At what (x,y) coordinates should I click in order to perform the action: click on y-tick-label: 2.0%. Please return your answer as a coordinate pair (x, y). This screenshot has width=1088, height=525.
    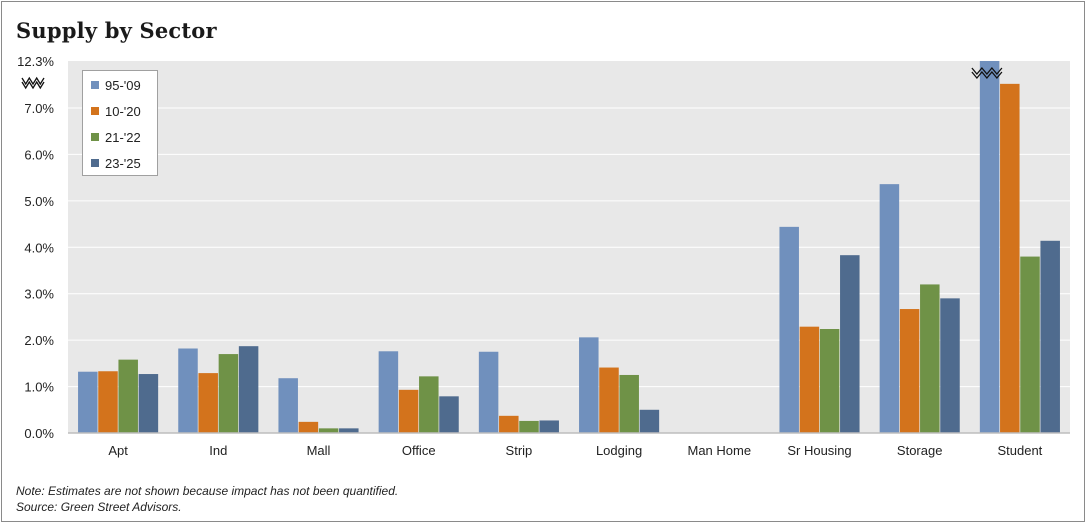
    Looking at the image, I should click on (39, 340).